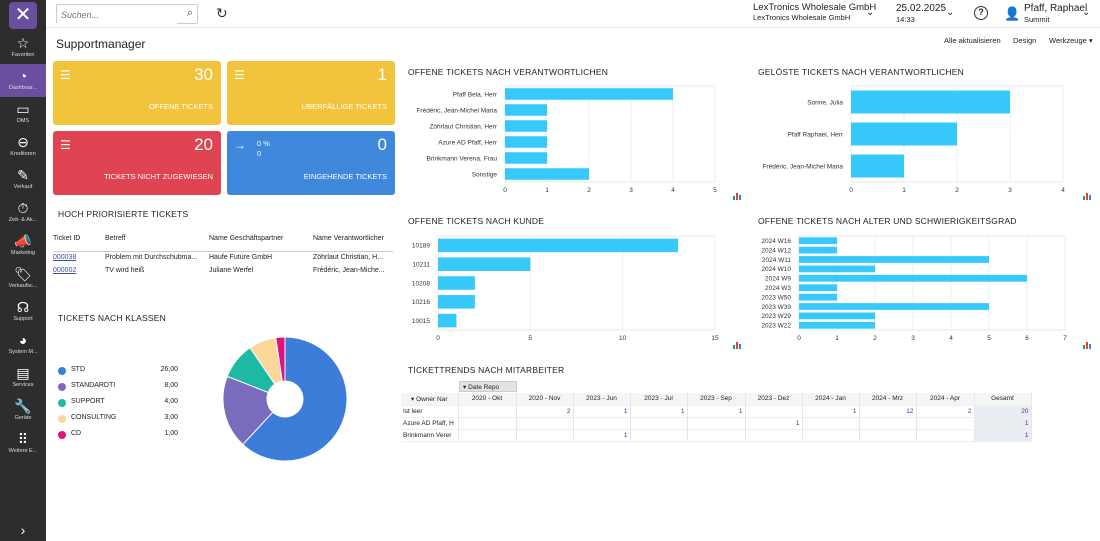 The width and height of the screenshot is (1100, 541). Describe the element at coordinates (488, 386) in the screenshot. I see `pivot-column-field: ▾ Date Repo` at that location.